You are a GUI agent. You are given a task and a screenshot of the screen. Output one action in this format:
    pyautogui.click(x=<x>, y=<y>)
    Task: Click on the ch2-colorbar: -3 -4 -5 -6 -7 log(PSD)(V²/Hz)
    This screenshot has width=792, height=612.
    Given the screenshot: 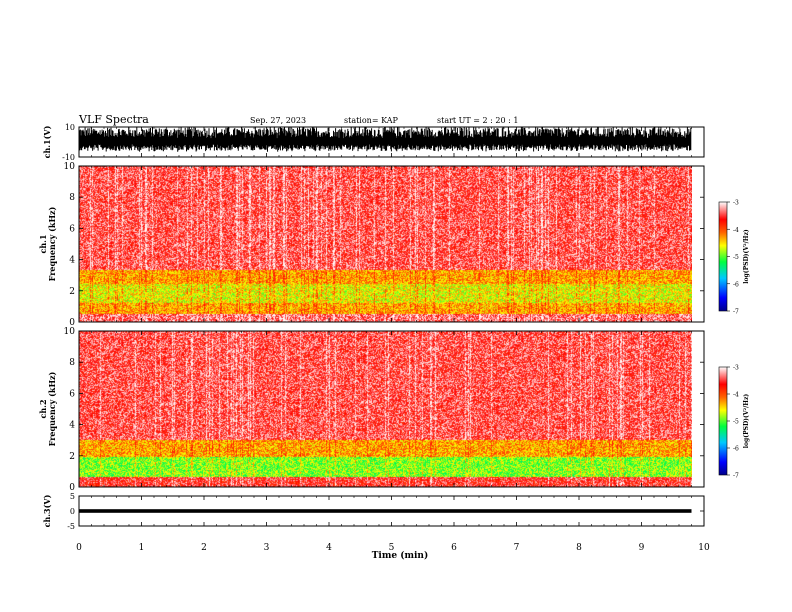 What is the action you would take?
    pyautogui.click(x=734, y=422)
    